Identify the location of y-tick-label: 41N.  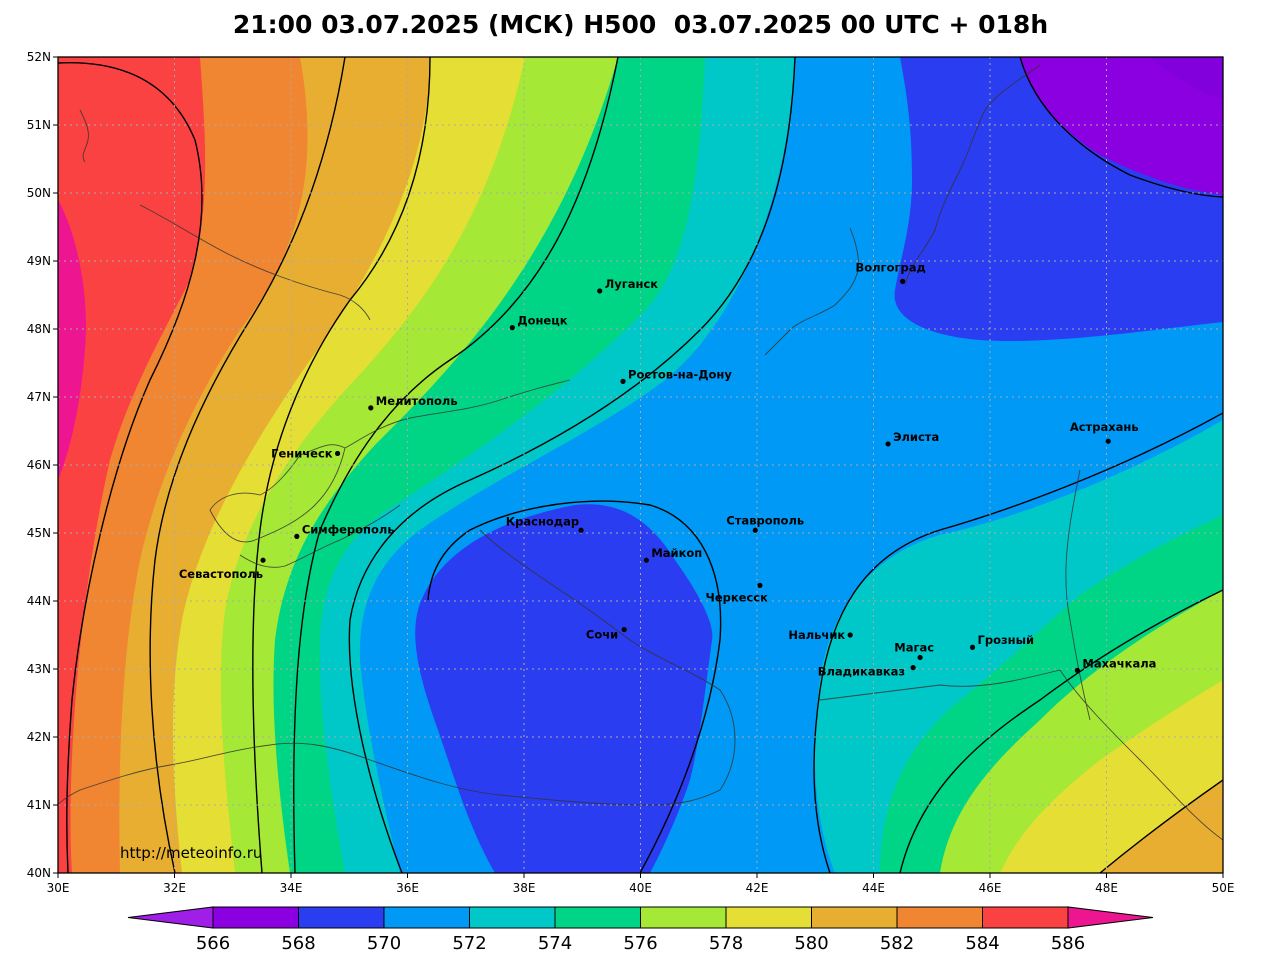
(39, 805).